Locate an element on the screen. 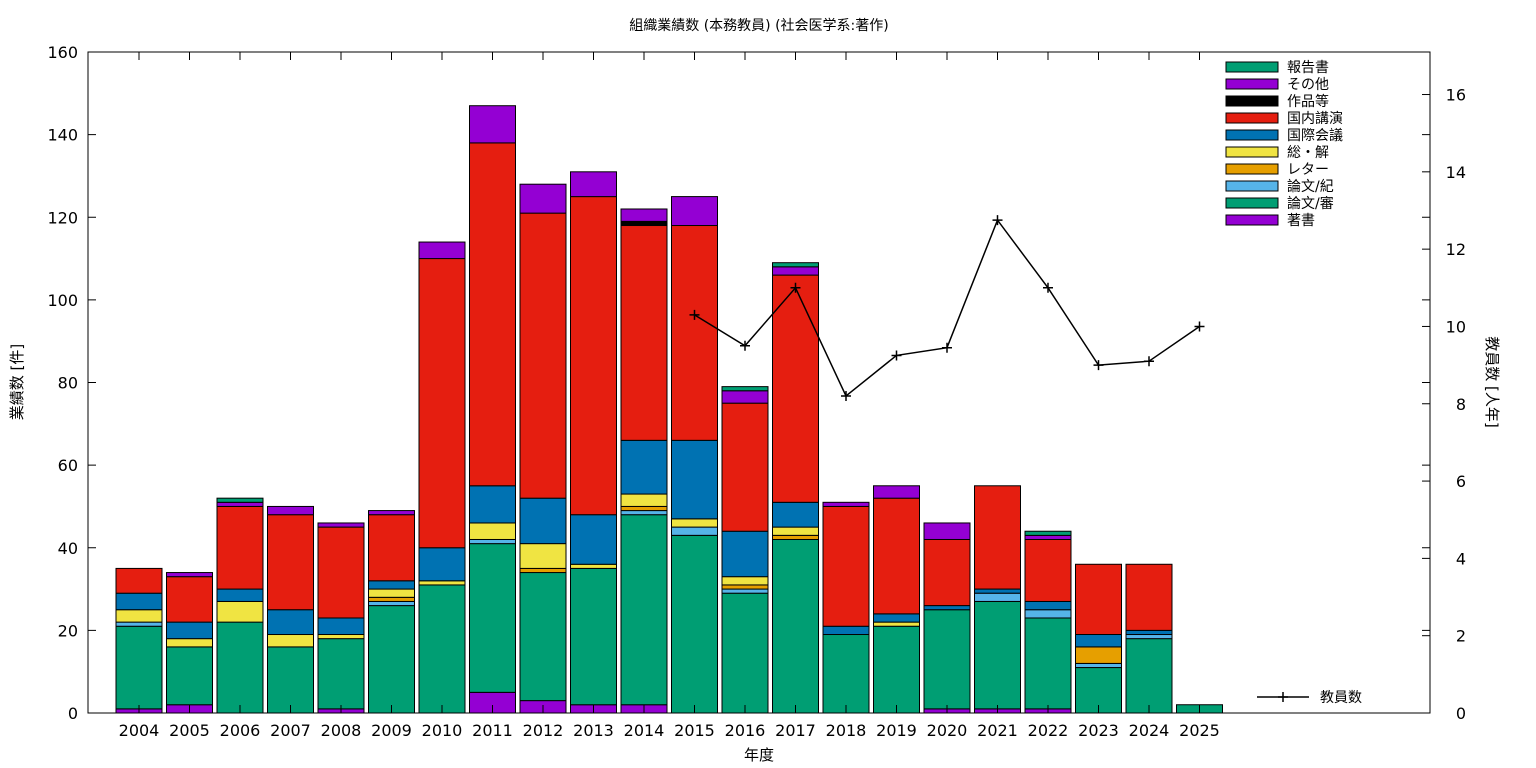  line-point-2019 is located at coordinates (896, 355).